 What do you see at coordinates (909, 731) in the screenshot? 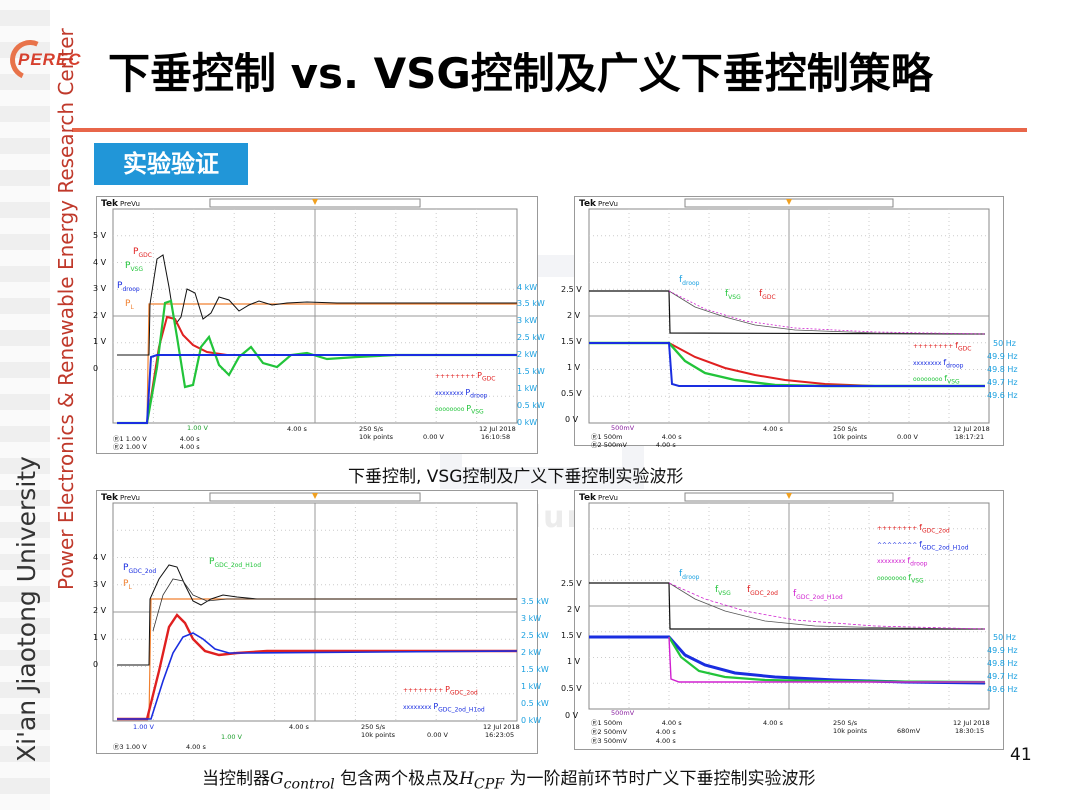
I see `trigger-level: 680mV` at bounding box center [909, 731].